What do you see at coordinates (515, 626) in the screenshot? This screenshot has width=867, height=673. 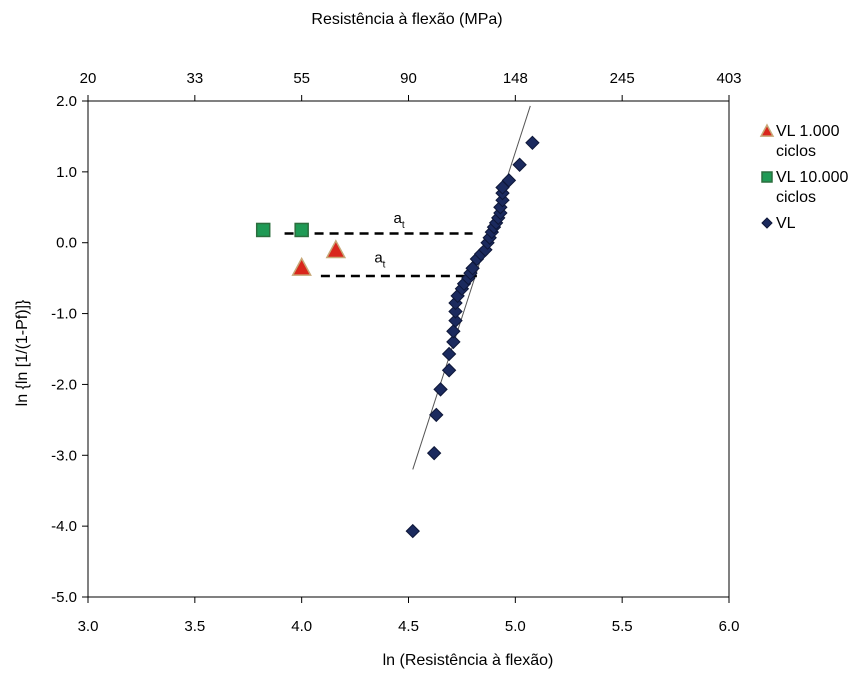 I see `x-tick-label: 5.0` at bounding box center [515, 626].